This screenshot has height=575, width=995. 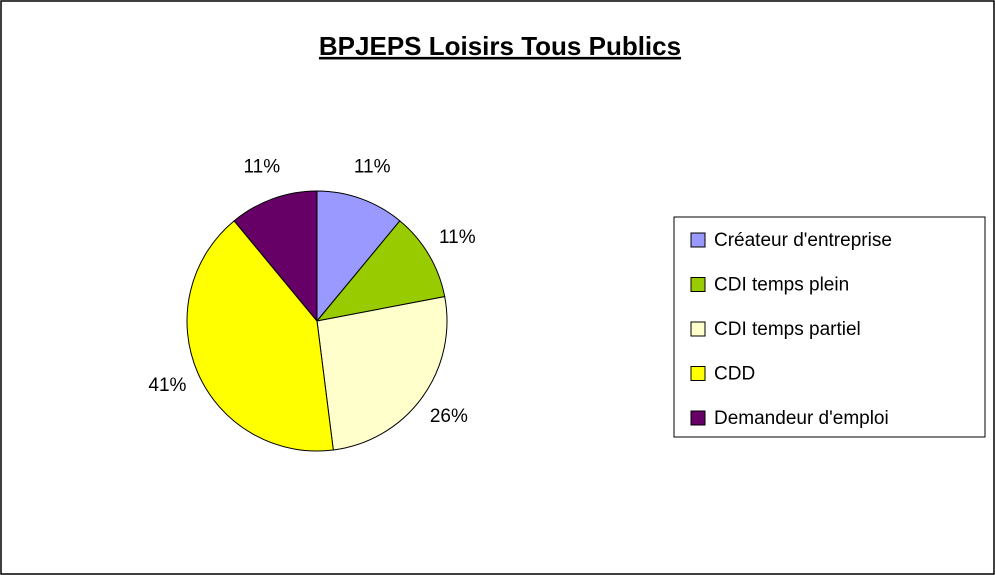 I want to click on chart-title: BPJEPS Loisirs Tous Publics, so click(x=500, y=46).